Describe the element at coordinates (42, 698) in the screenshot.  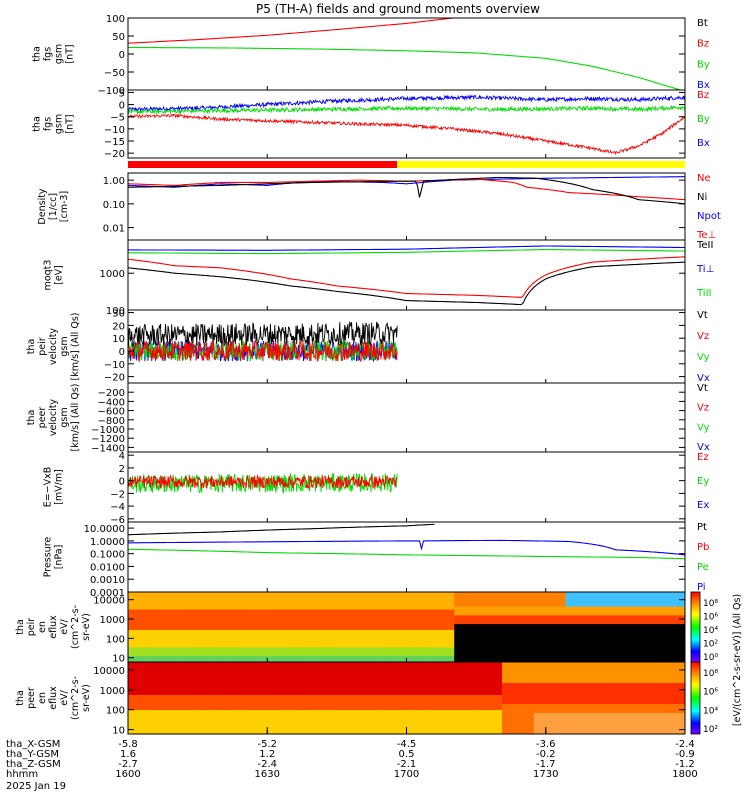
I see `peer-spectrogram-ylabel-line: en` at that location.